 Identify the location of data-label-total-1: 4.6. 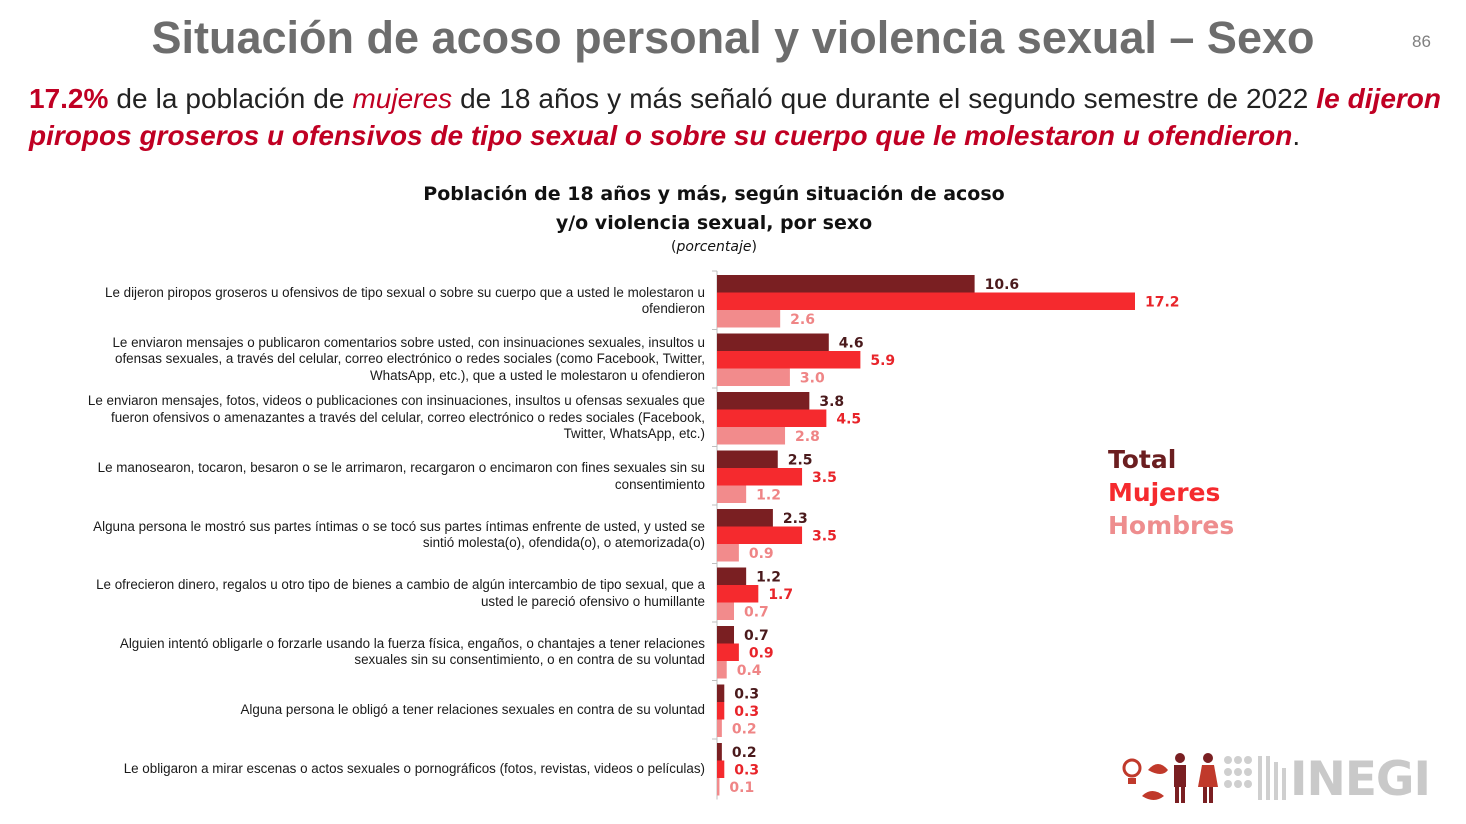
(851, 343).